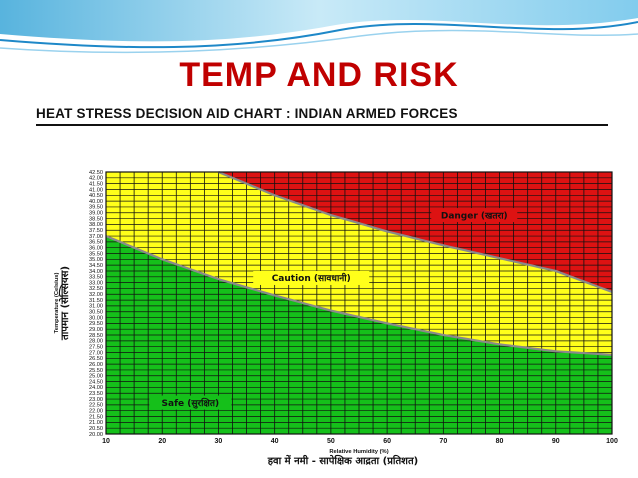 This screenshot has width=638, height=478. What do you see at coordinates (96, 330) in the screenshot?
I see `y-tick-label: 29.00` at bounding box center [96, 330].